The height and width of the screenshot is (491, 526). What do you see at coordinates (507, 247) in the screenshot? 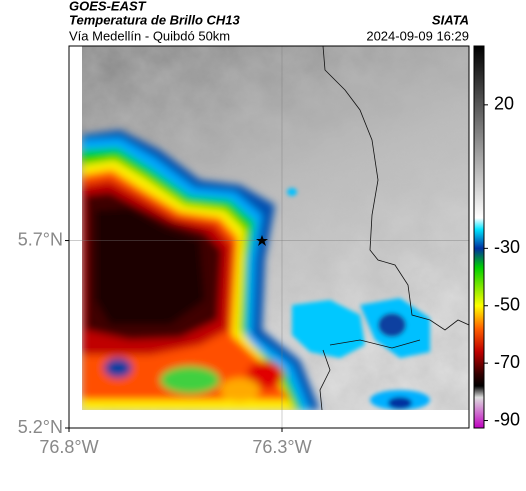
I see `colorbar-tick-label: -30` at bounding box center [507, 247].